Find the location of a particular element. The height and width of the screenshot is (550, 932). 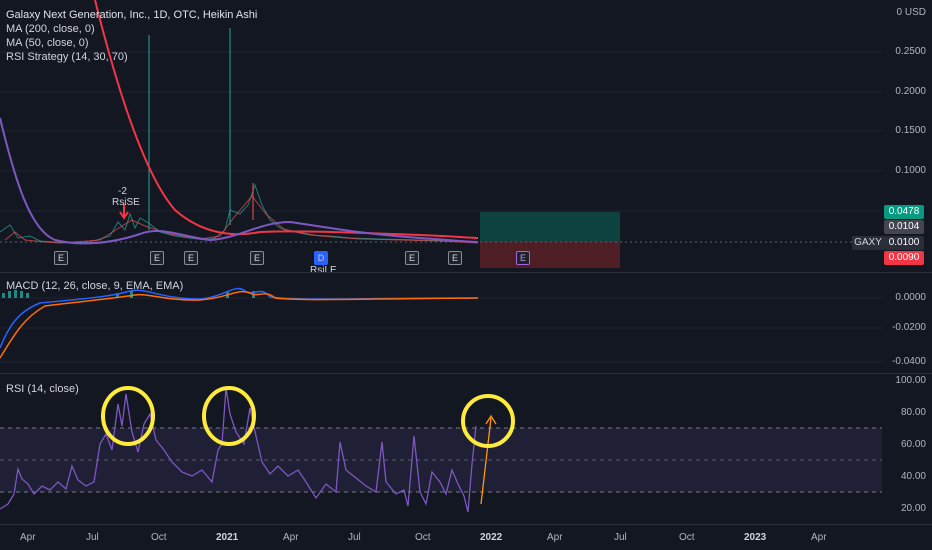

rsi-tick: 20.00 is located at coordinates (913, 508).